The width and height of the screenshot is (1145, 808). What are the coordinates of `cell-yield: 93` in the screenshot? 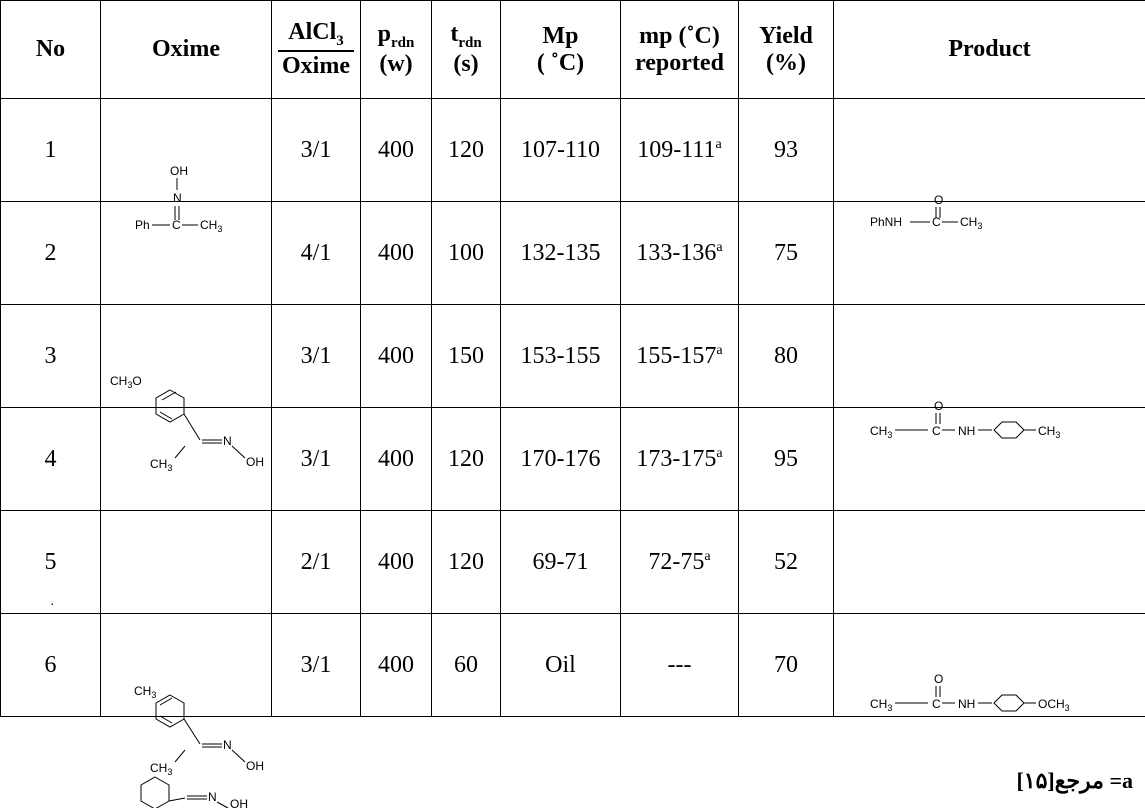 It's located at (786, 150).